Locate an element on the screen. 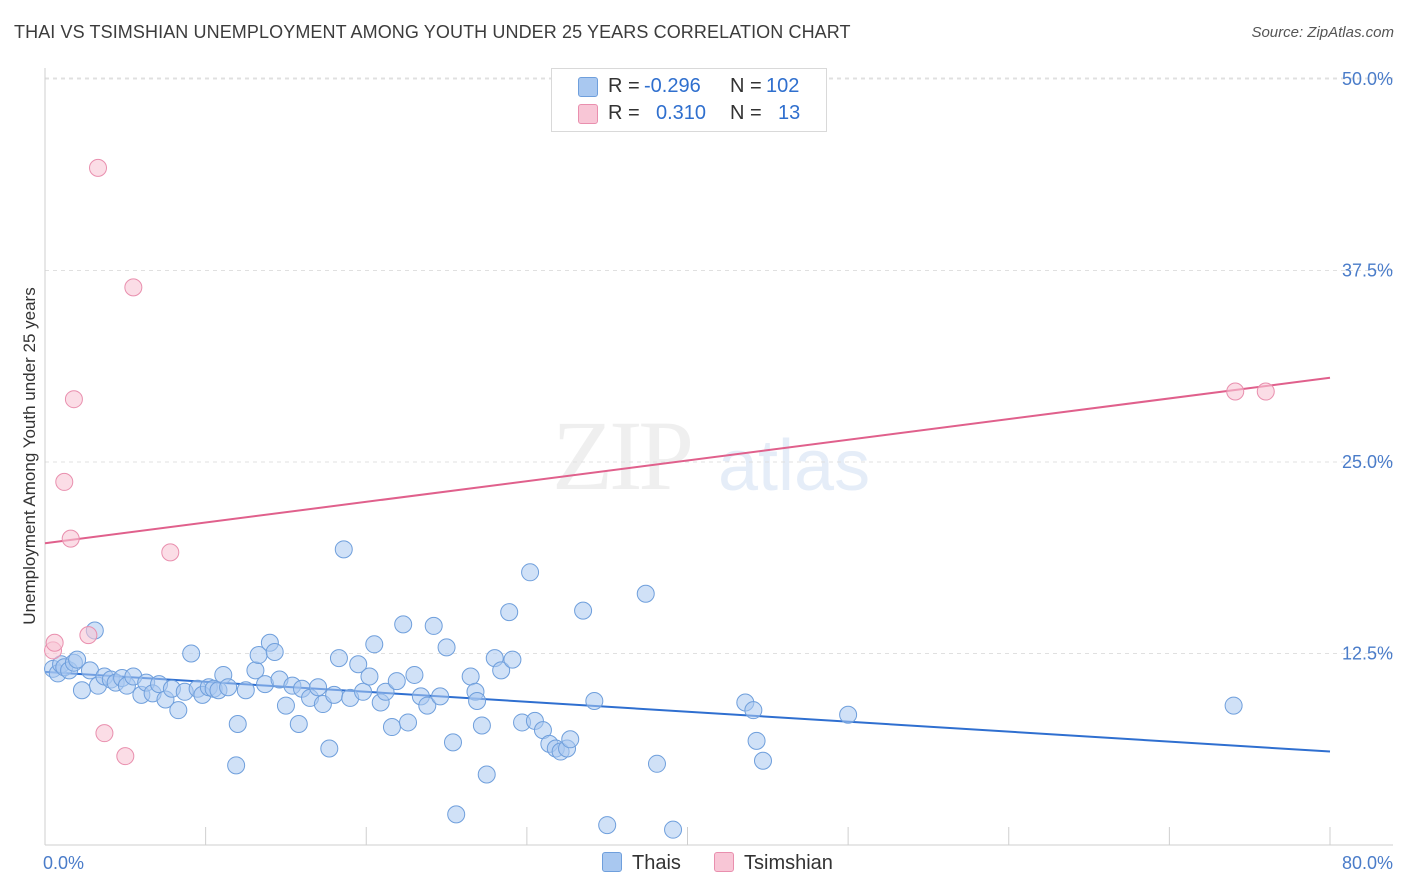 Image resolution: width=1406 pixels, height=892 pixels. thai-swatch is located at coordinates (588, 87).